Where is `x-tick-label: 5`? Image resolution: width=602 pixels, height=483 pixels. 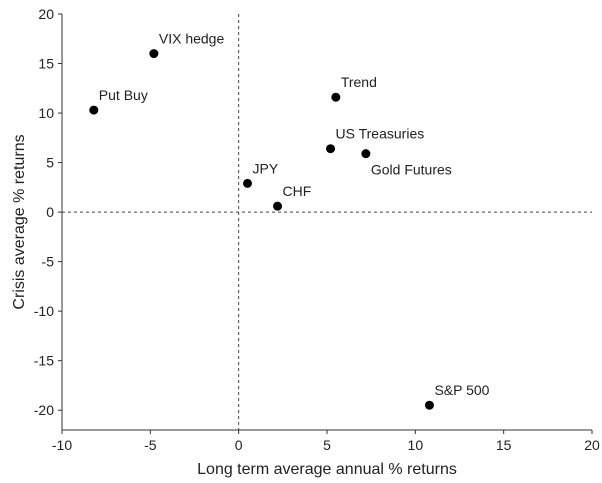
x-tick-label: 5 is located at coordinates (327, 445).